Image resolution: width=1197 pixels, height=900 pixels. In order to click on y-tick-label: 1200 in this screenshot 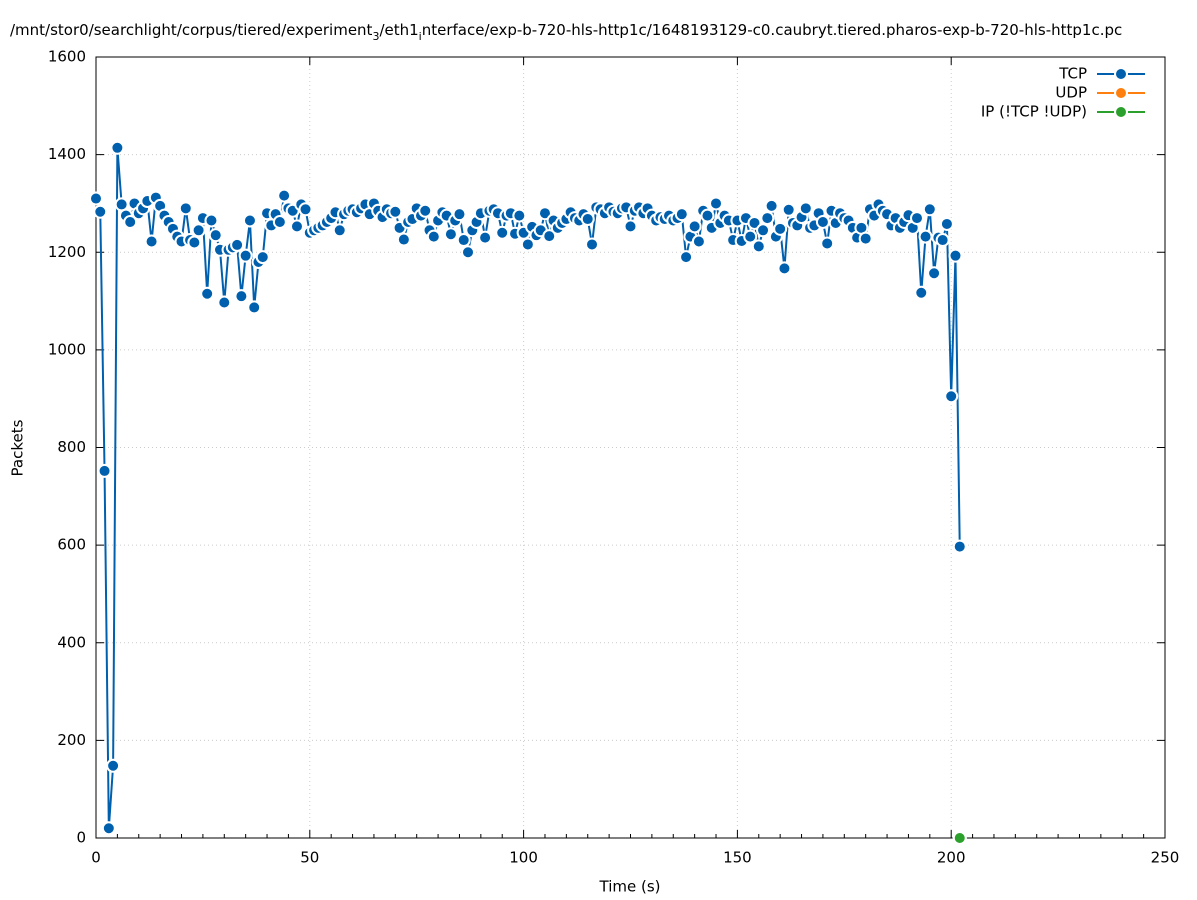, I will do `click(67, 252)`.